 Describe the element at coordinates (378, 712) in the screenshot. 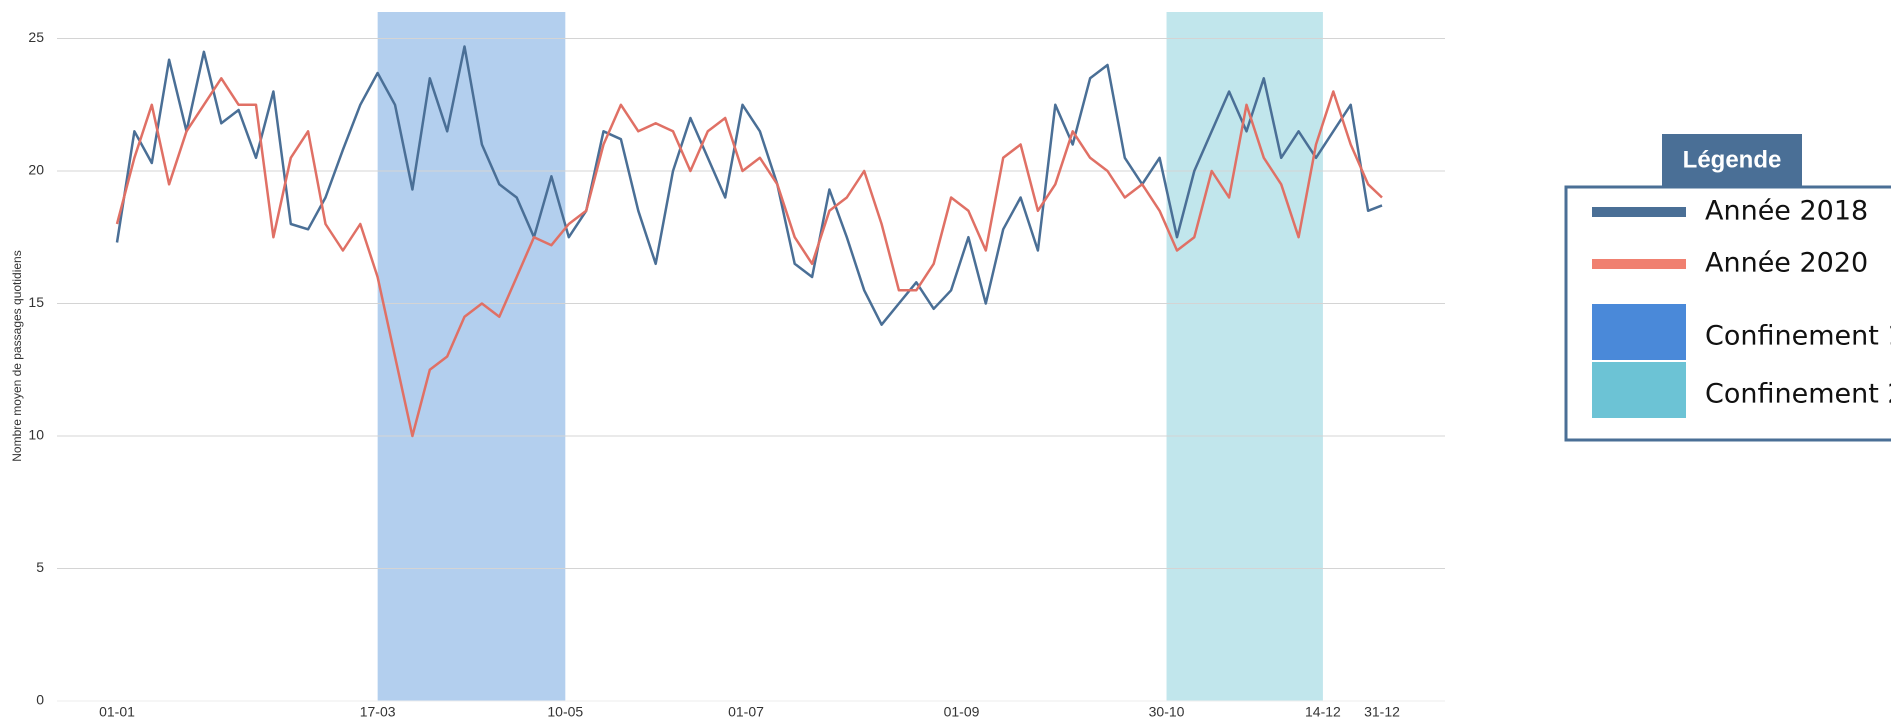

I see `x-tick-label: 17-03` at that location.